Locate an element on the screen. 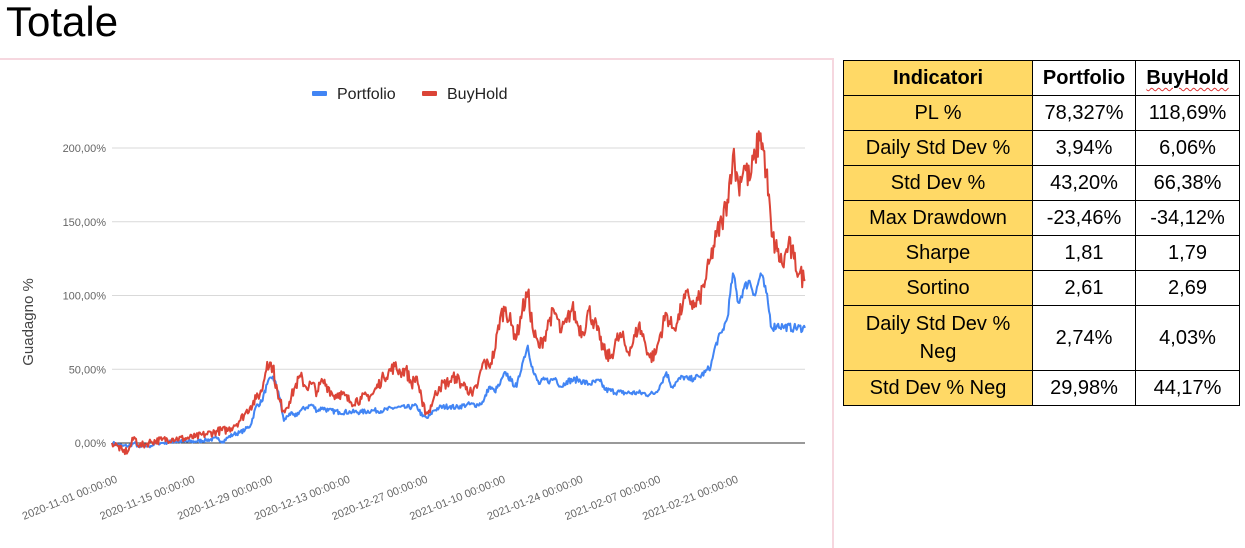 Image resolution: width=1245 pixels, height=548 pixels. buyhold-value: 2,69 is located at coordinates (1187, 288).